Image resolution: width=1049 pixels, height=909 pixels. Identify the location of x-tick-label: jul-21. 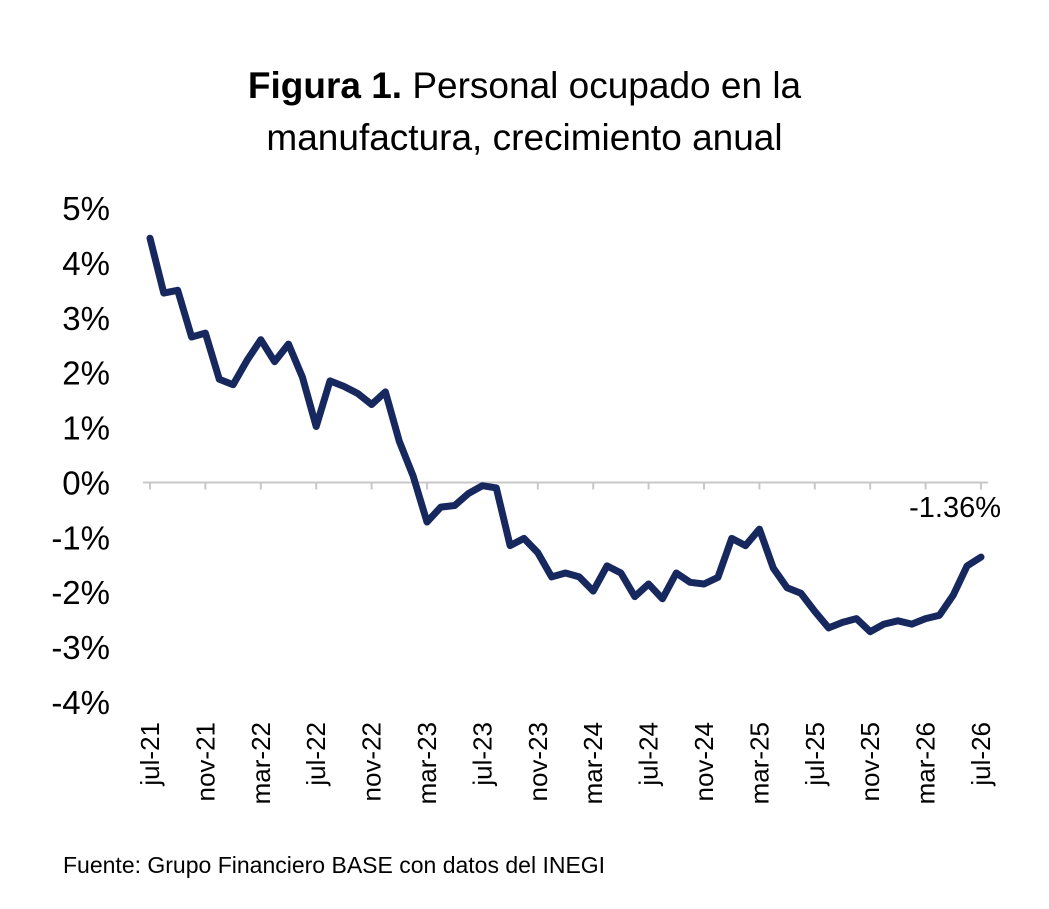
(150, 754).